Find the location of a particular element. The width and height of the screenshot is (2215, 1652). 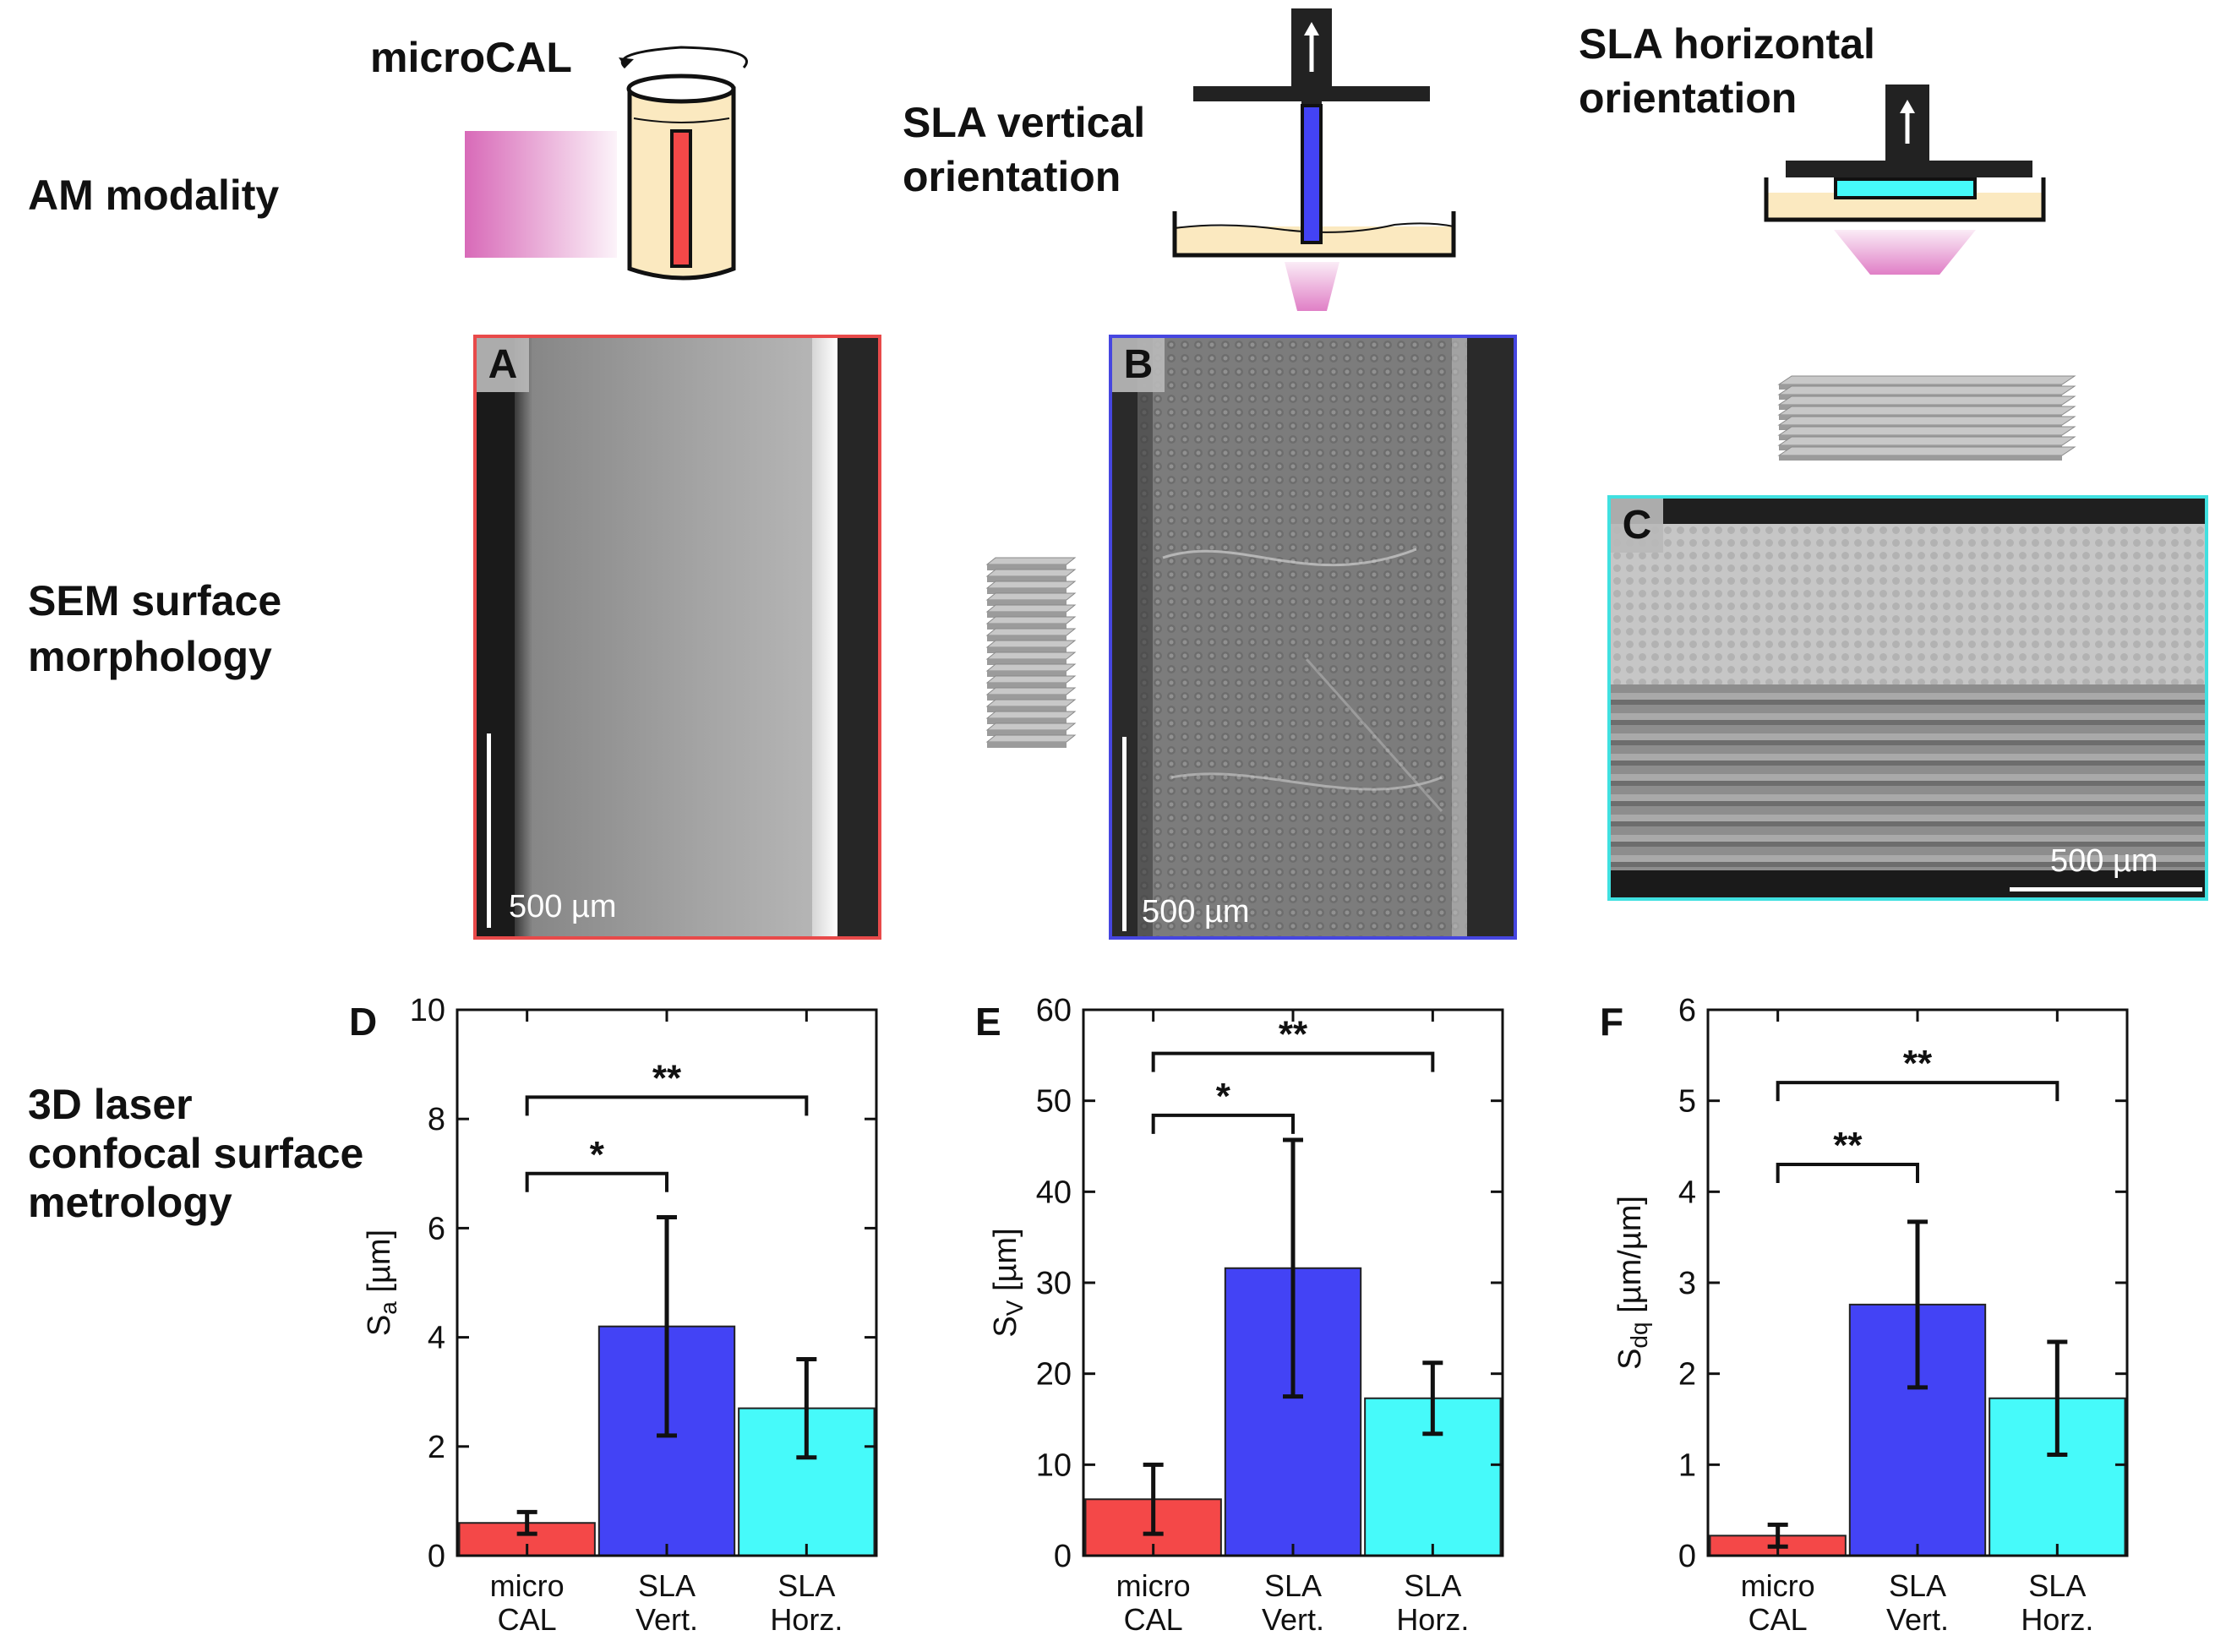

sla-vertical-schematic is located at coordinates (1314, 159).